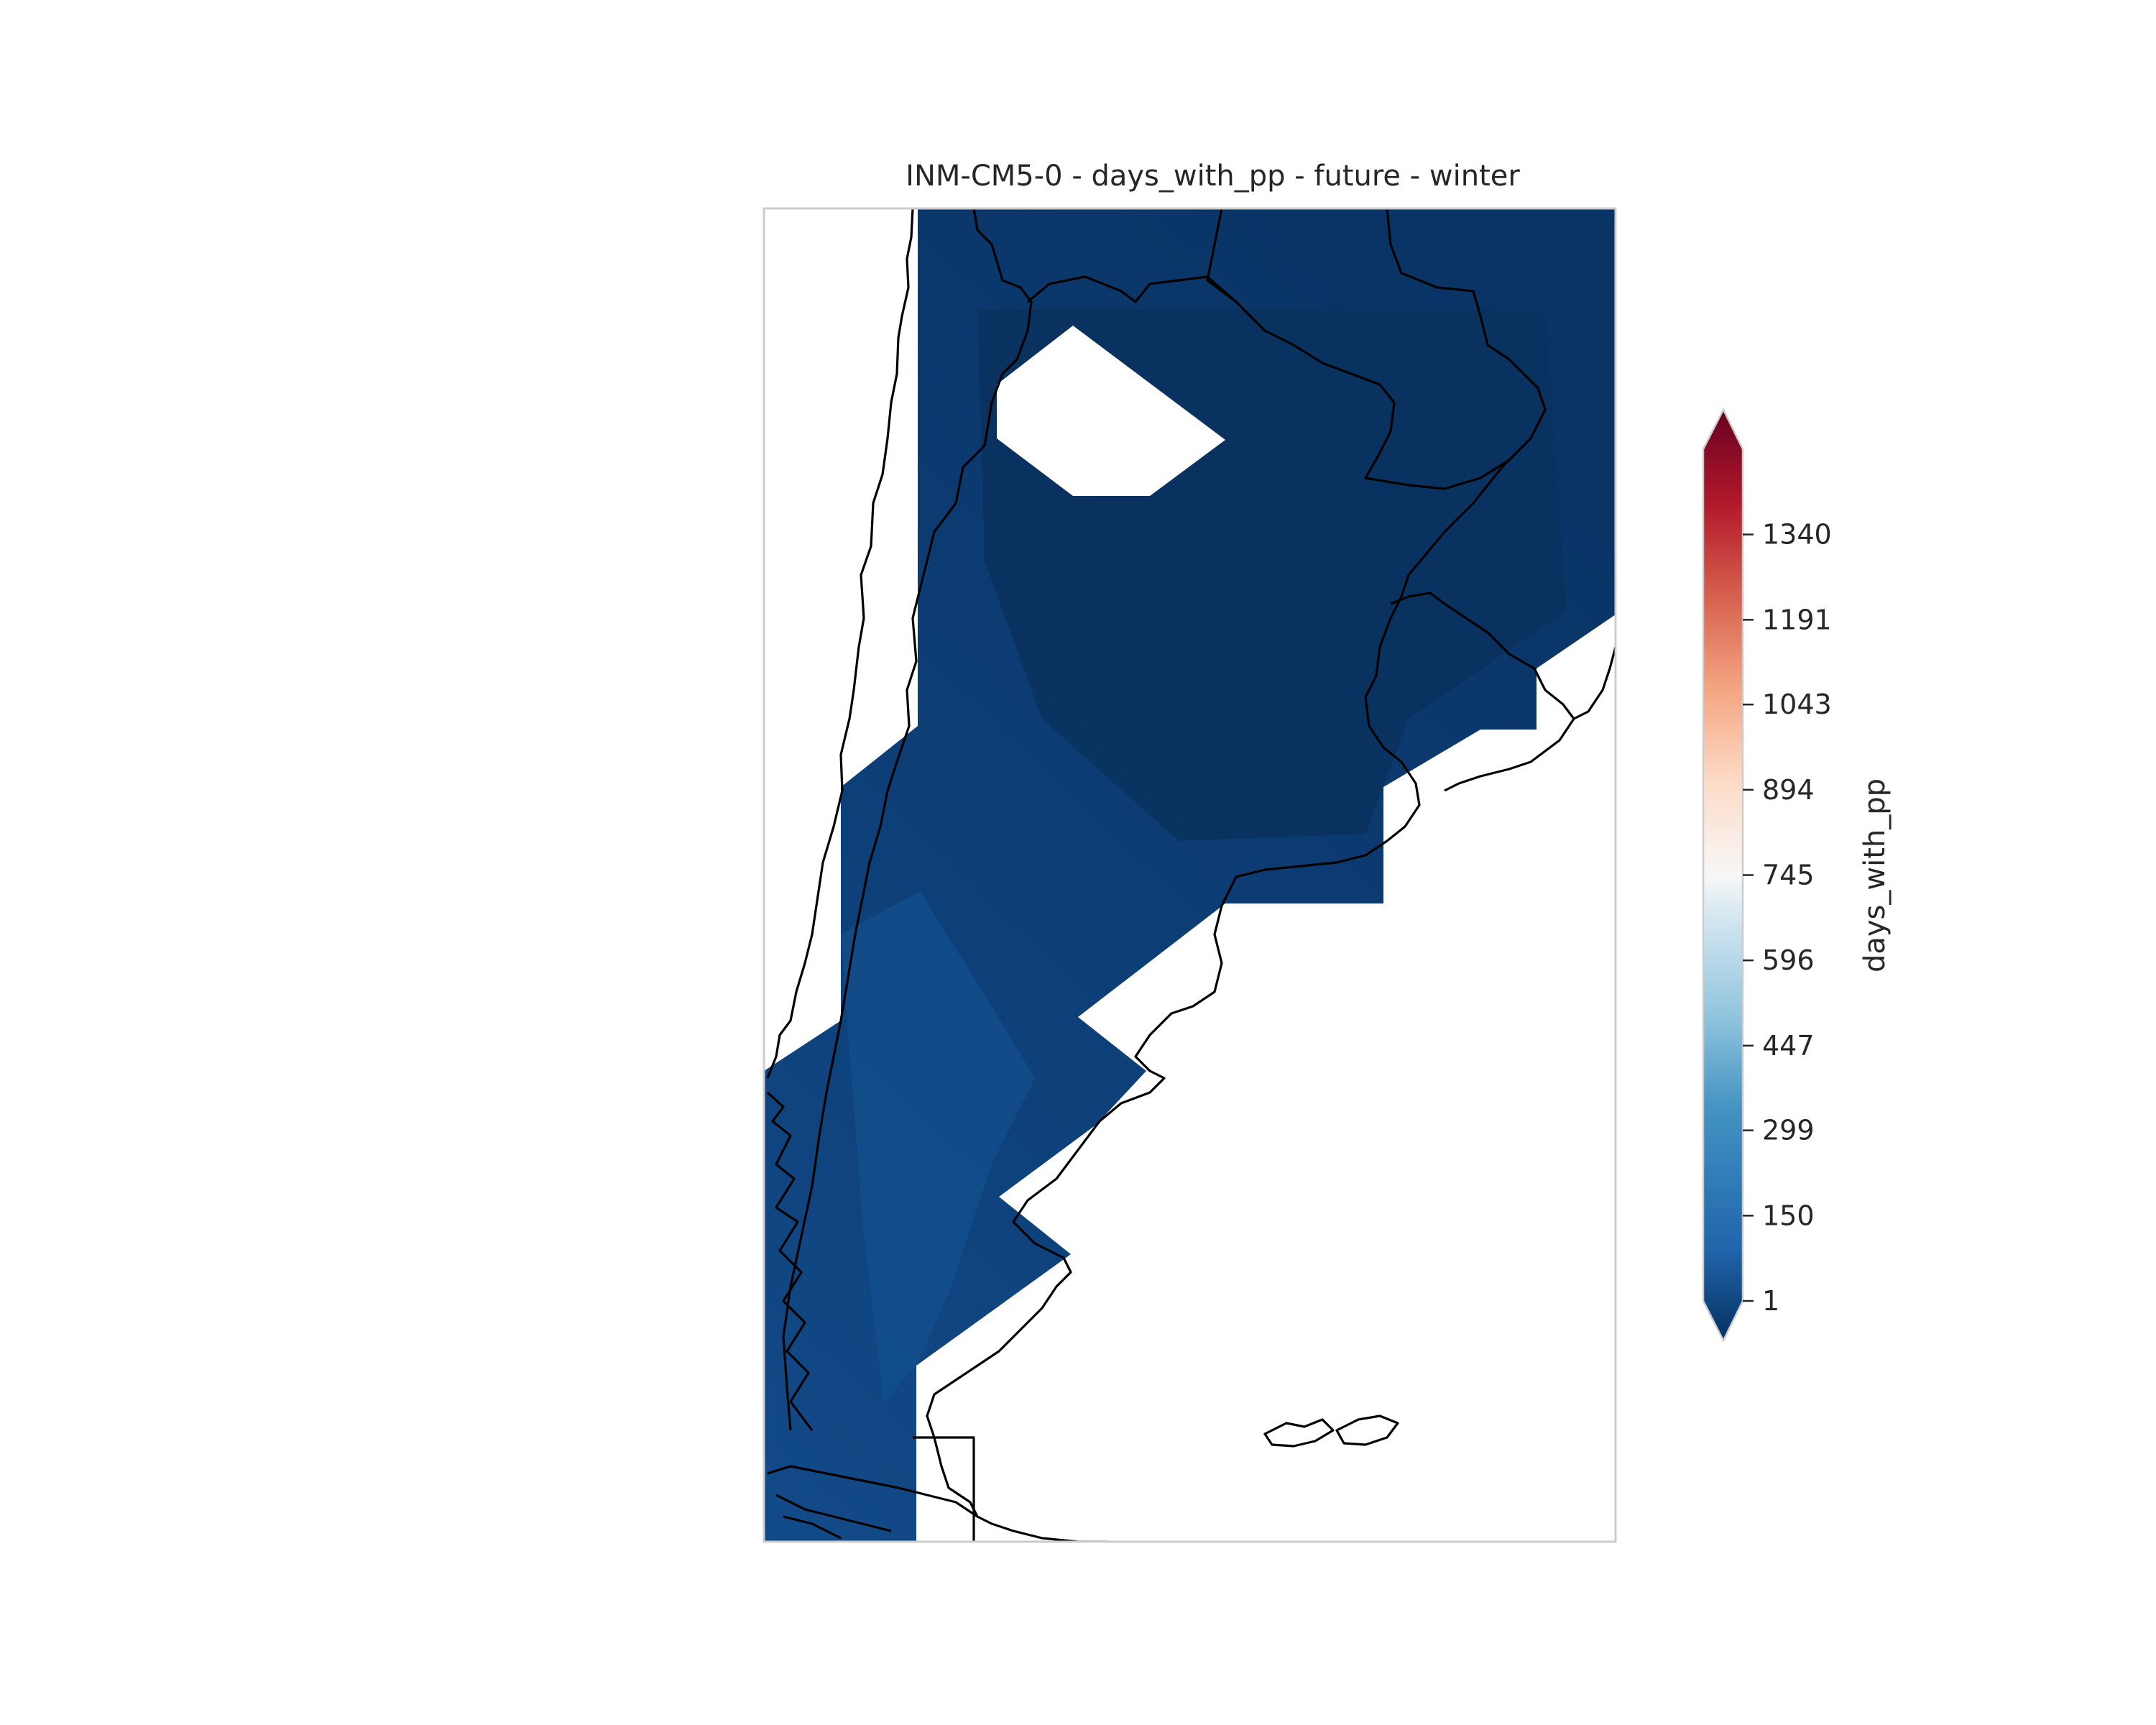 The height and width of the screenshot is (1725, 2156). I want to click on colorbar-tick-label: 447, so click(1788, 1046).